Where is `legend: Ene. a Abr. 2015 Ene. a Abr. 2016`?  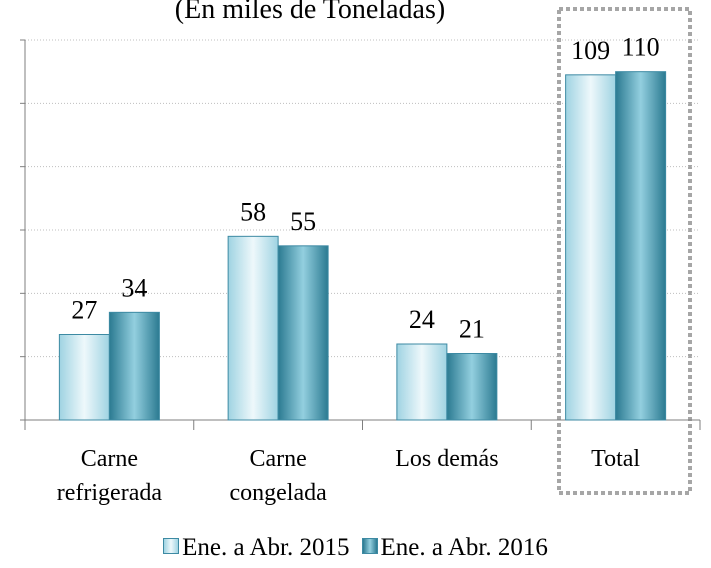 legend: Ene. a Abr. 2015 Ene. a Abr. 2016 is located at coordinates (355, 548).